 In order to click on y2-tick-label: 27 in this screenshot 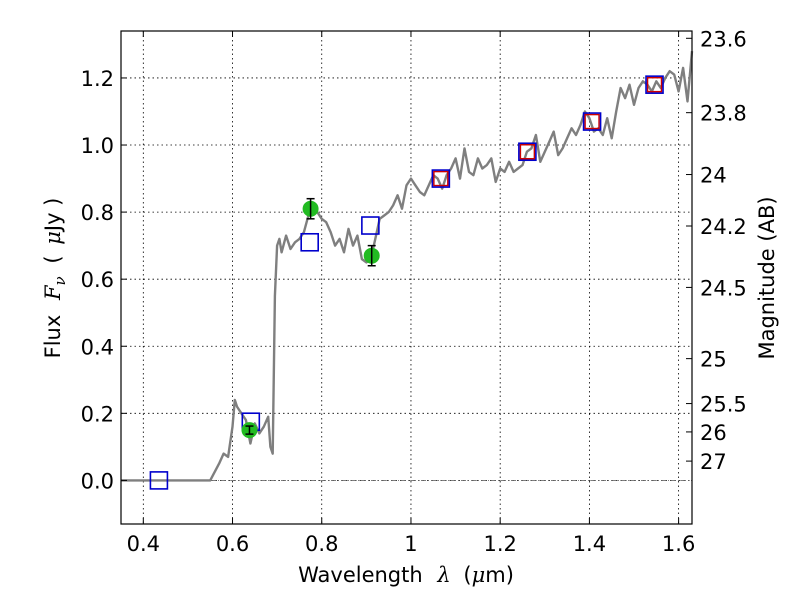, I will do `click(713, 462)`.